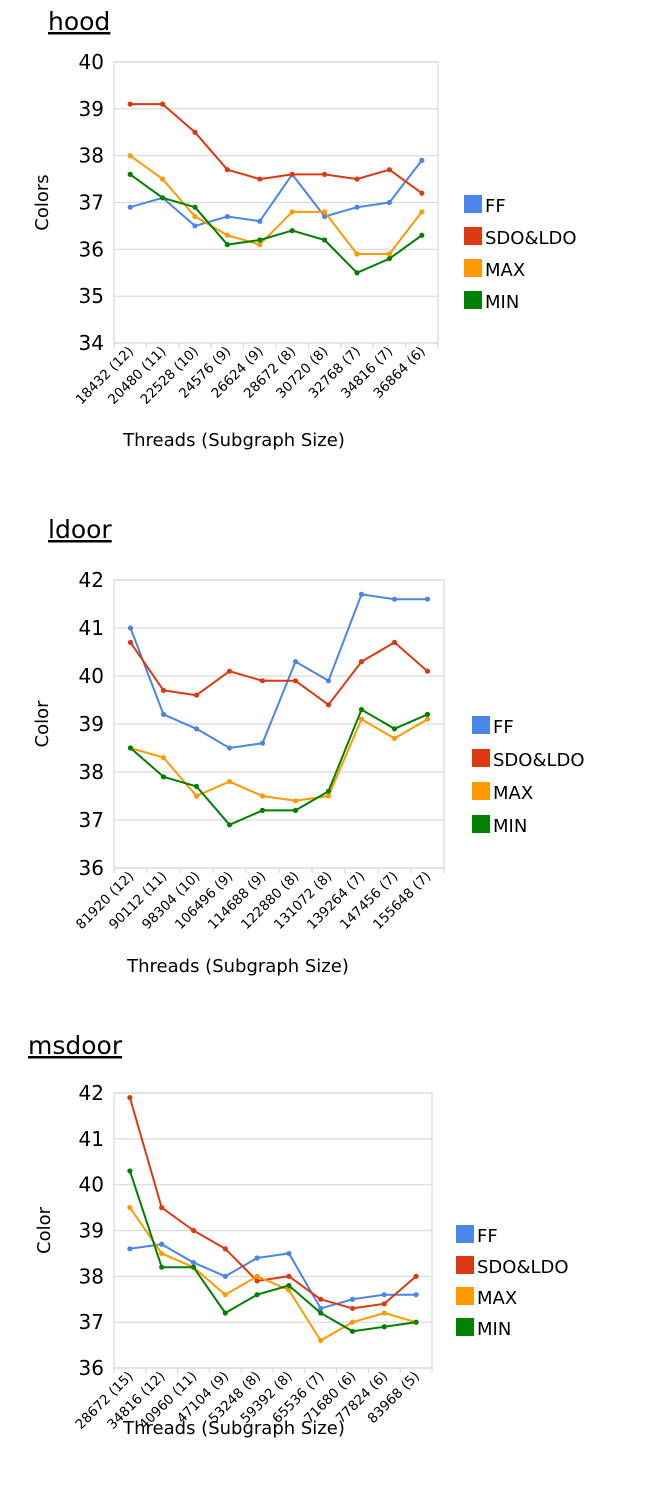 The height and width of the screenshot is (1496, 656). I want to click on y-tick-label: 42, so click(91, 1093).